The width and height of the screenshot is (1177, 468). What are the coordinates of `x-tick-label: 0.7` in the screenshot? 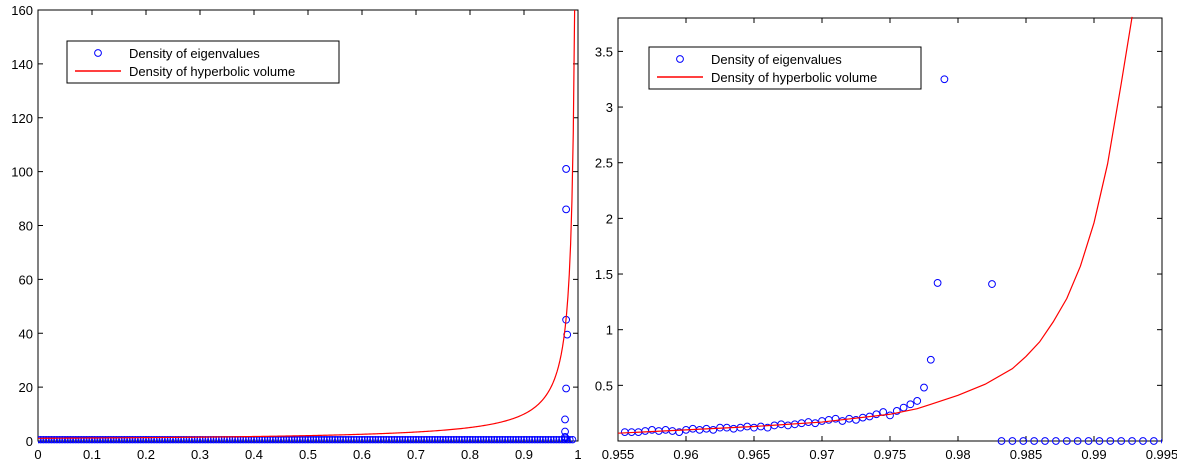 It's located at (416, 454).